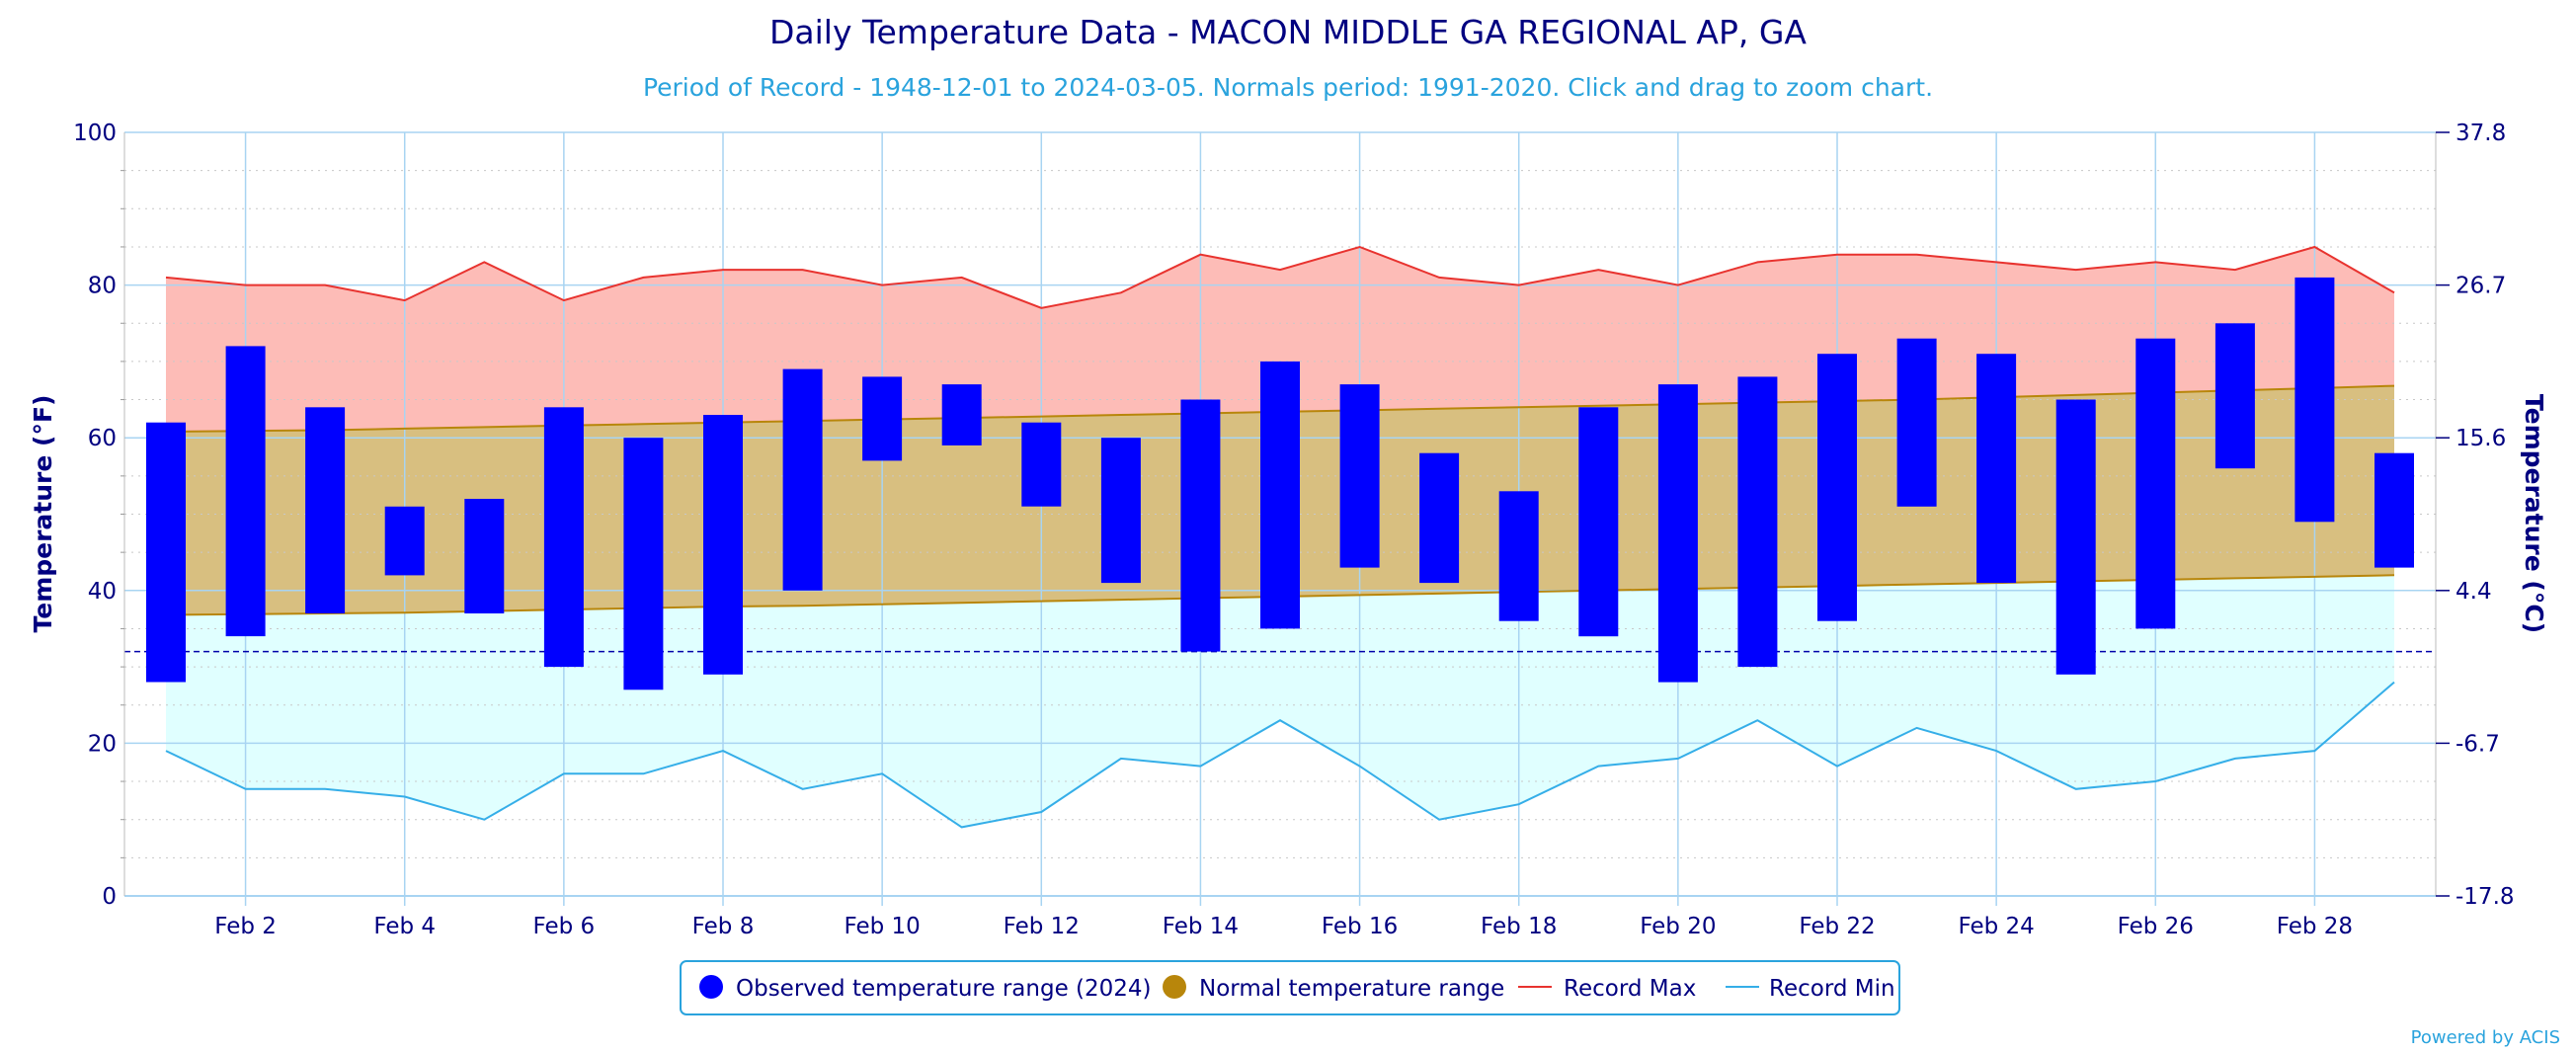 The height and width of the screenshot is (1053, 2576). What do you see at coordinates (1678, 926) in the screenshot?
I see `x-tick-label: Feb 20` at bounding box center [1678, 926].